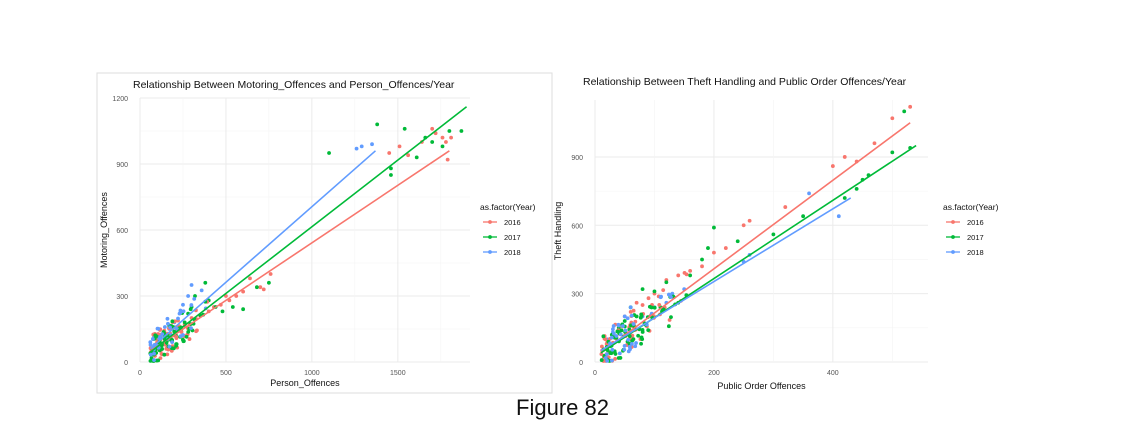  Describe the element at coordinates (312, 373) in the screenshot. I see `x-tick-label: 1000` at that location.